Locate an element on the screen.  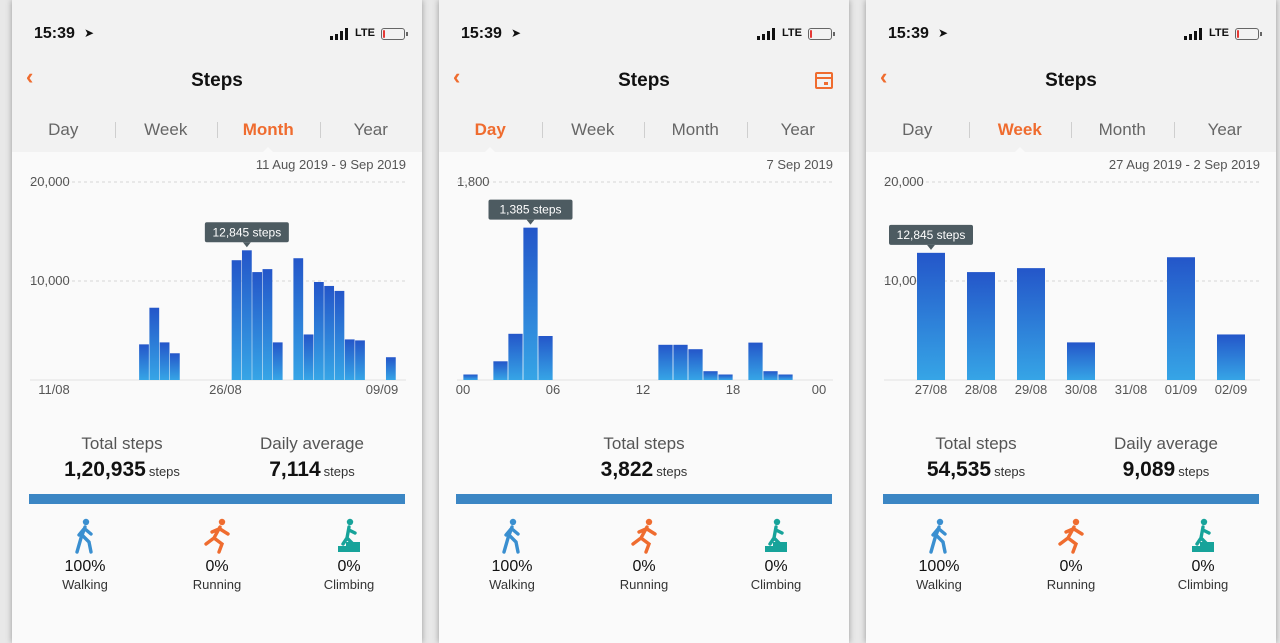
signal-icon is located at coordinates (340, 34).